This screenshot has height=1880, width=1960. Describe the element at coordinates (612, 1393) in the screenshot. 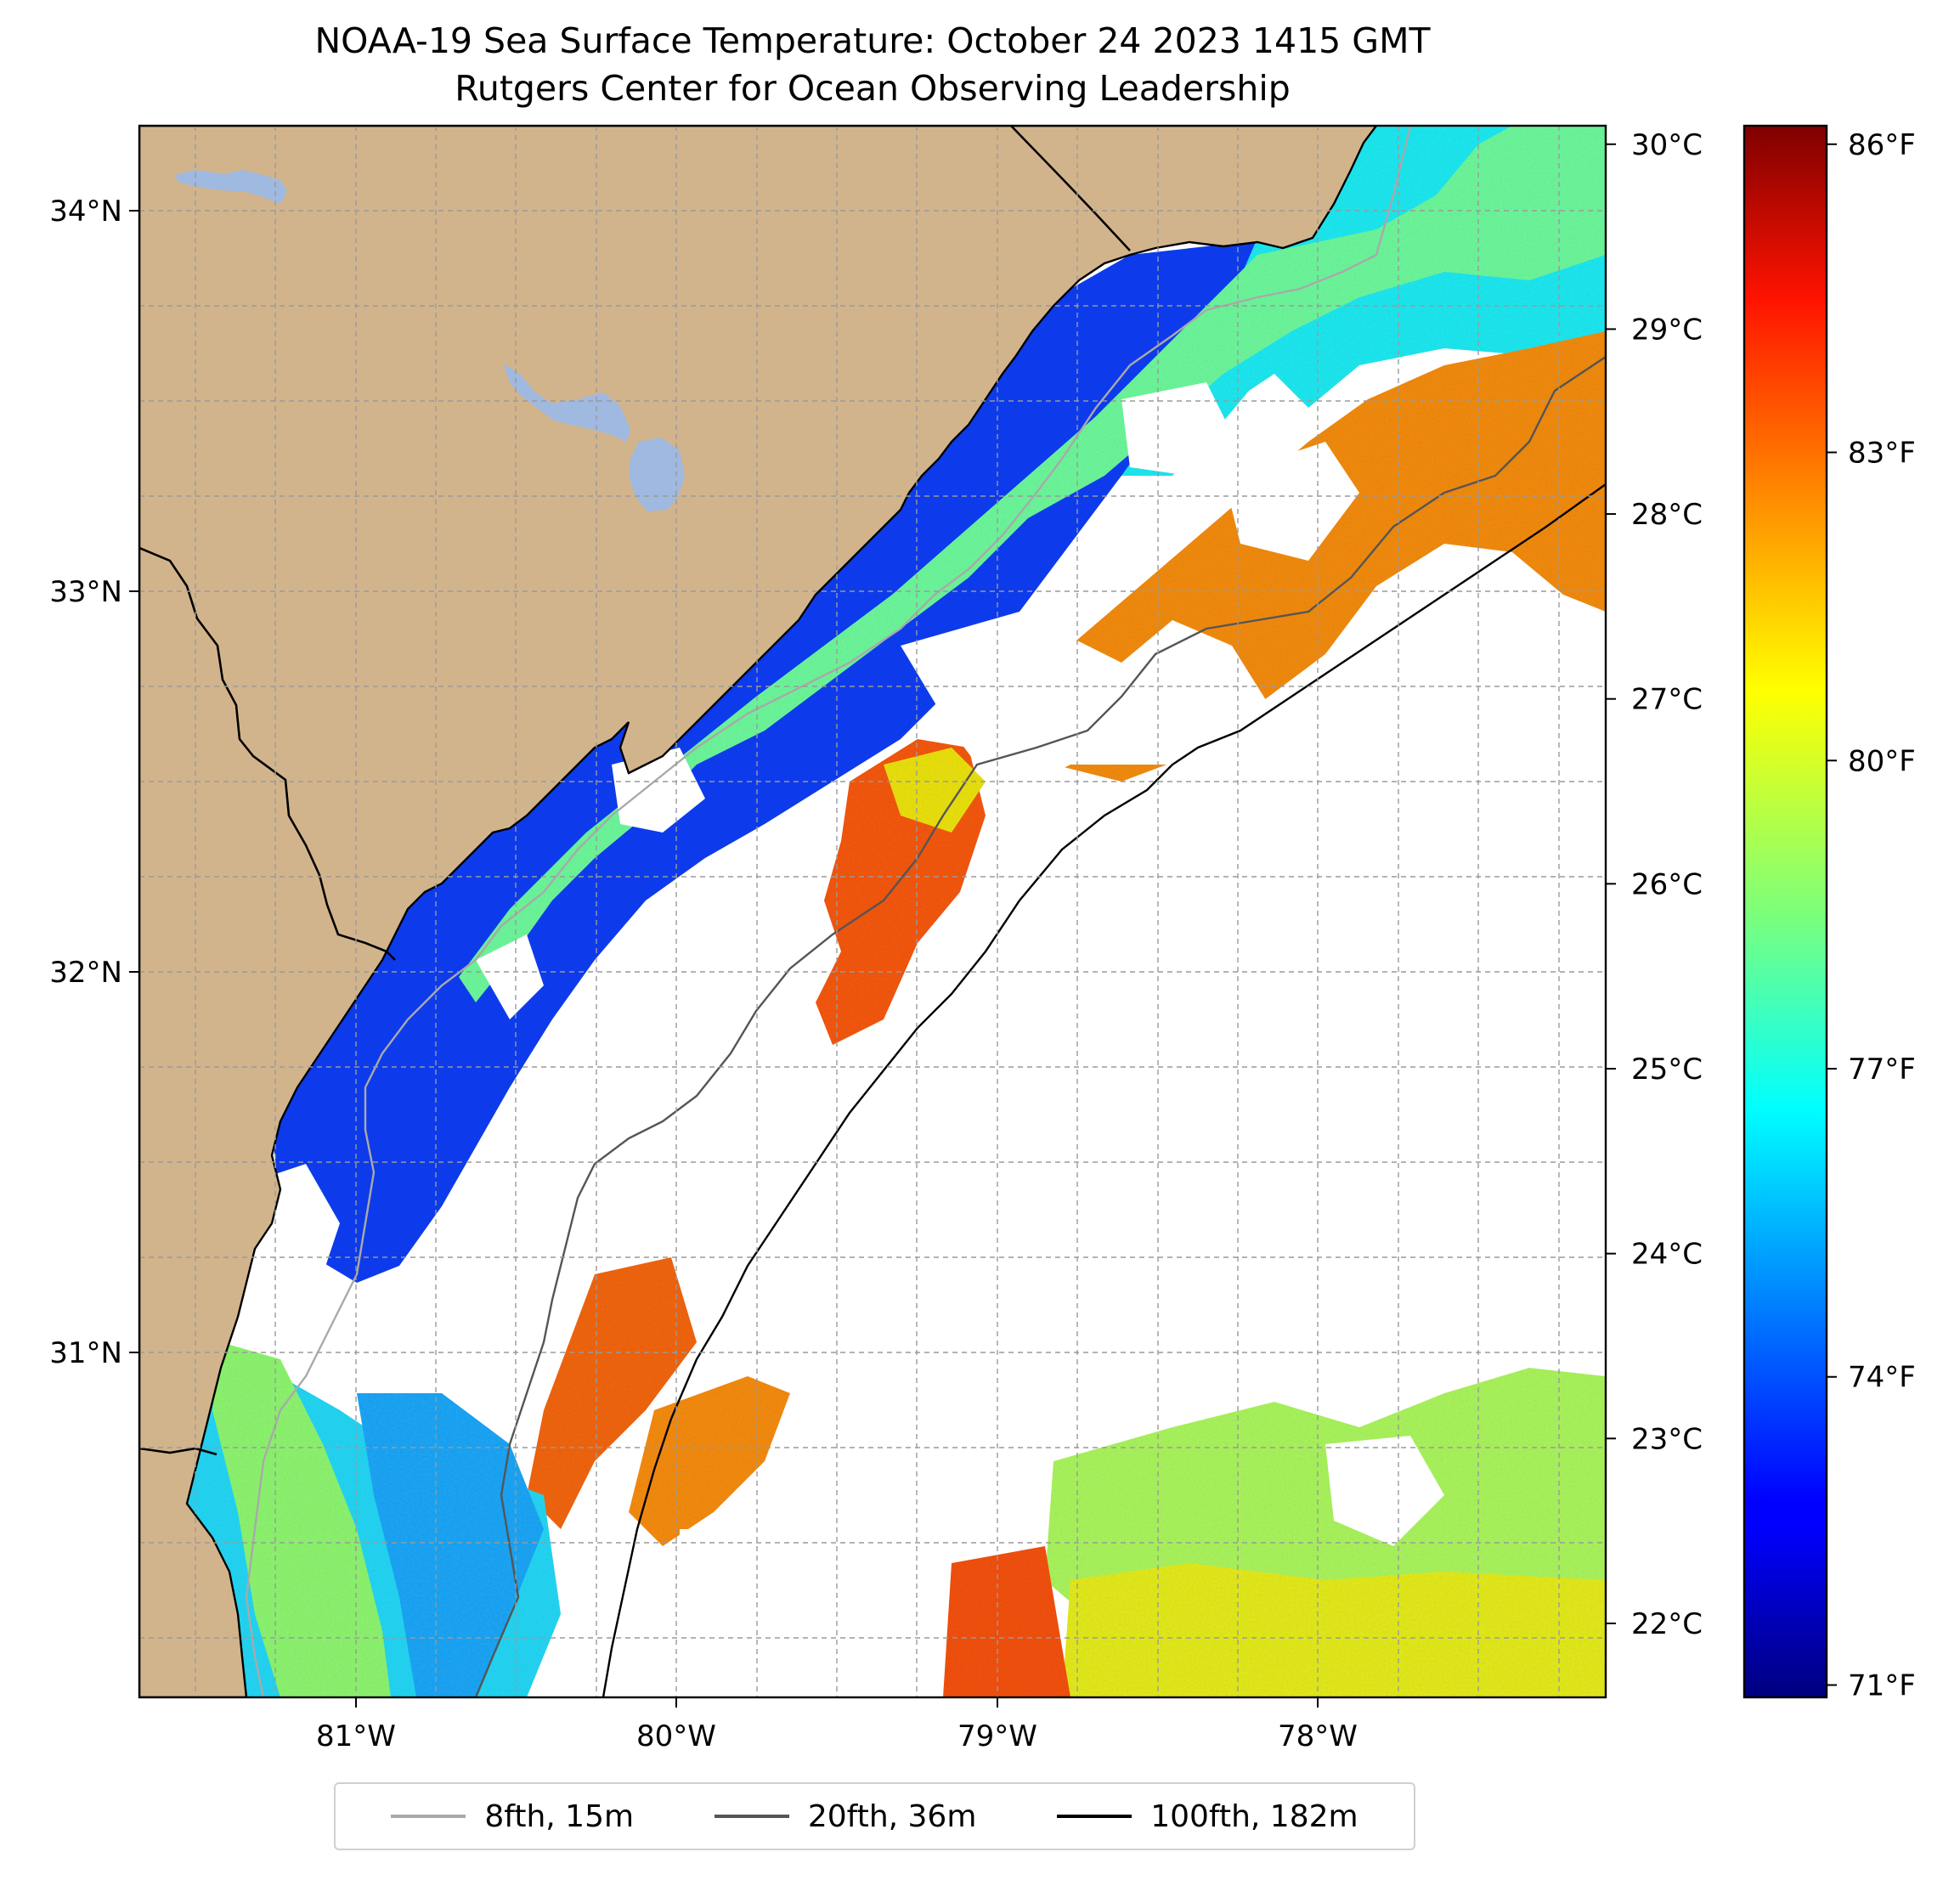

I see `sst-warm-patch-south` at that location.